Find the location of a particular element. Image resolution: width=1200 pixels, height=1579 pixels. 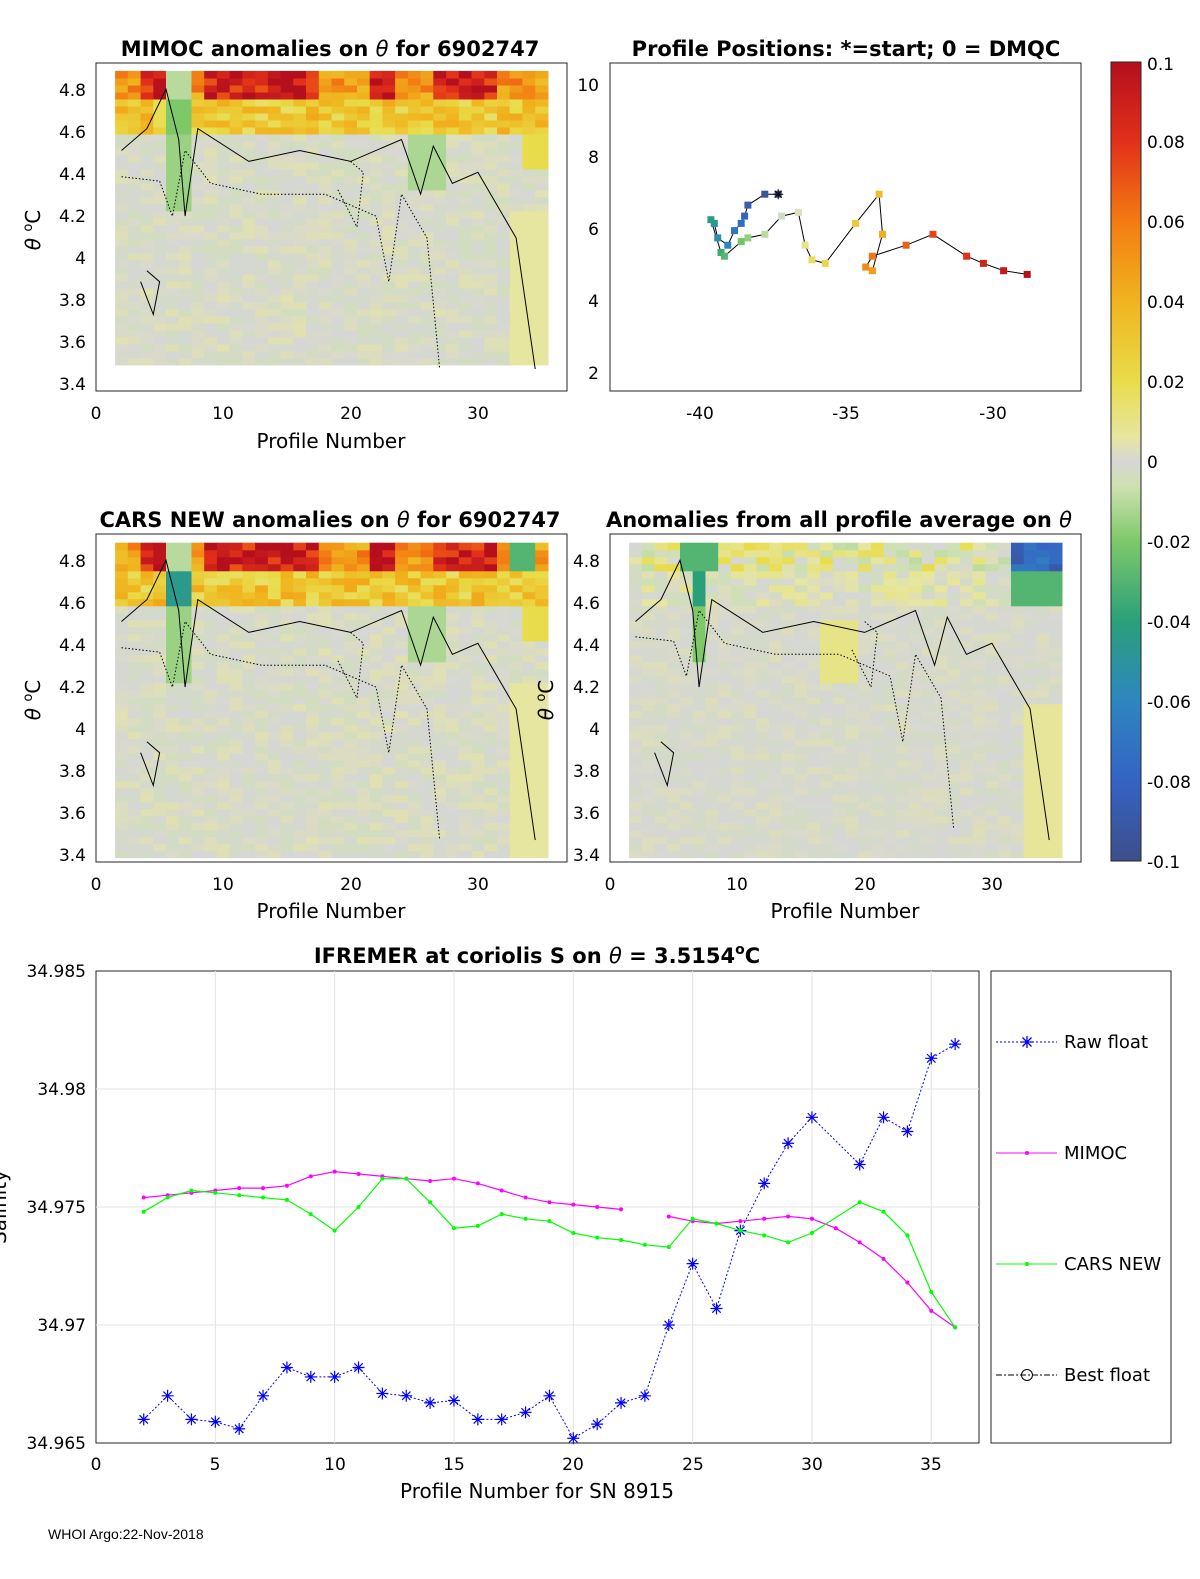

legend-item-raw-float: Raw float is located at coordinates (1072, 1042).